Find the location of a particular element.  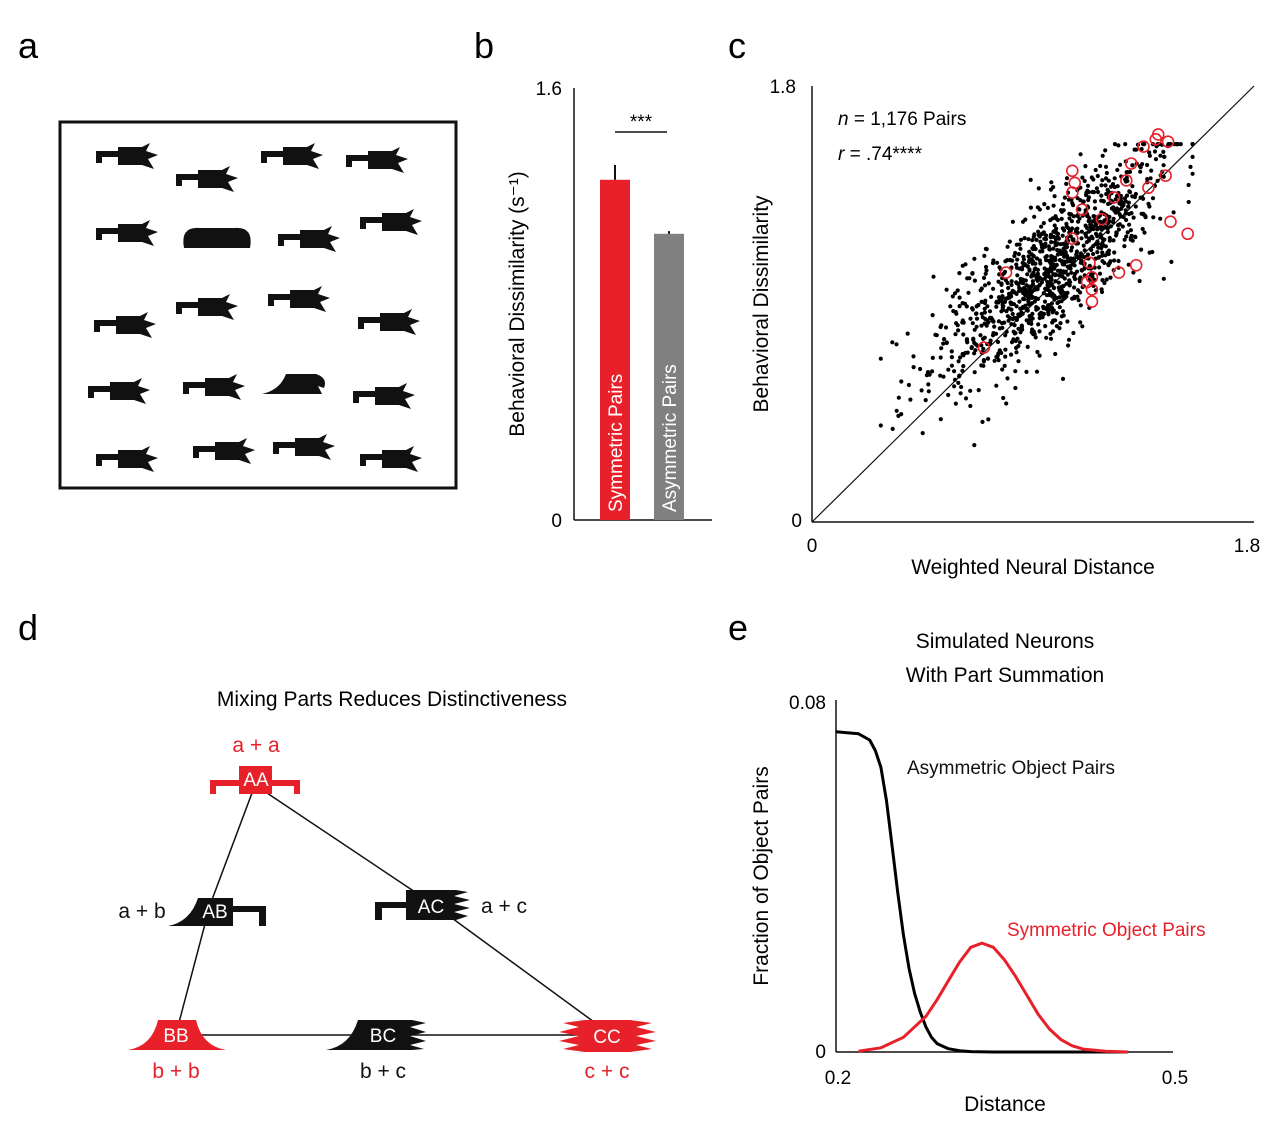

bb-sum: b + b is located at coordinates (175, 1071).